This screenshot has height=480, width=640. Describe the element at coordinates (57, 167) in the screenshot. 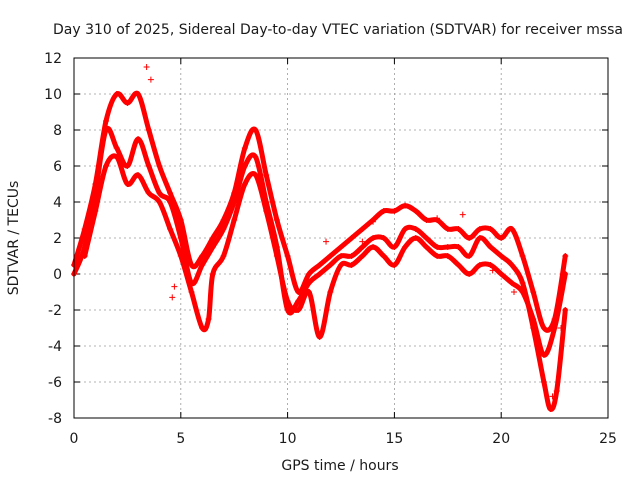

I see `y-tick-label: 6` at that location.